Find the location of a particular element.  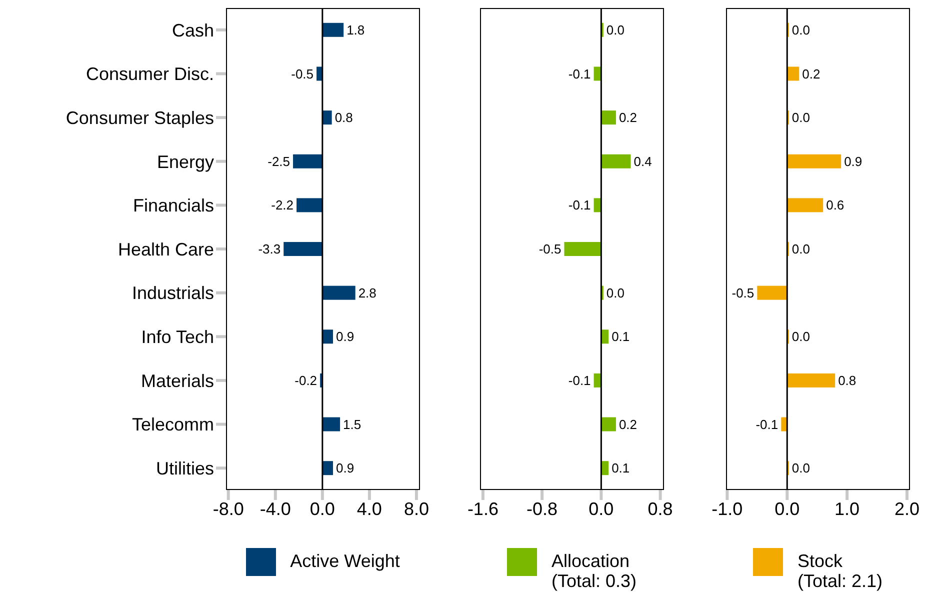

legend-label: Allocation (Total: 0.3) is located at coordinates (594, 571).